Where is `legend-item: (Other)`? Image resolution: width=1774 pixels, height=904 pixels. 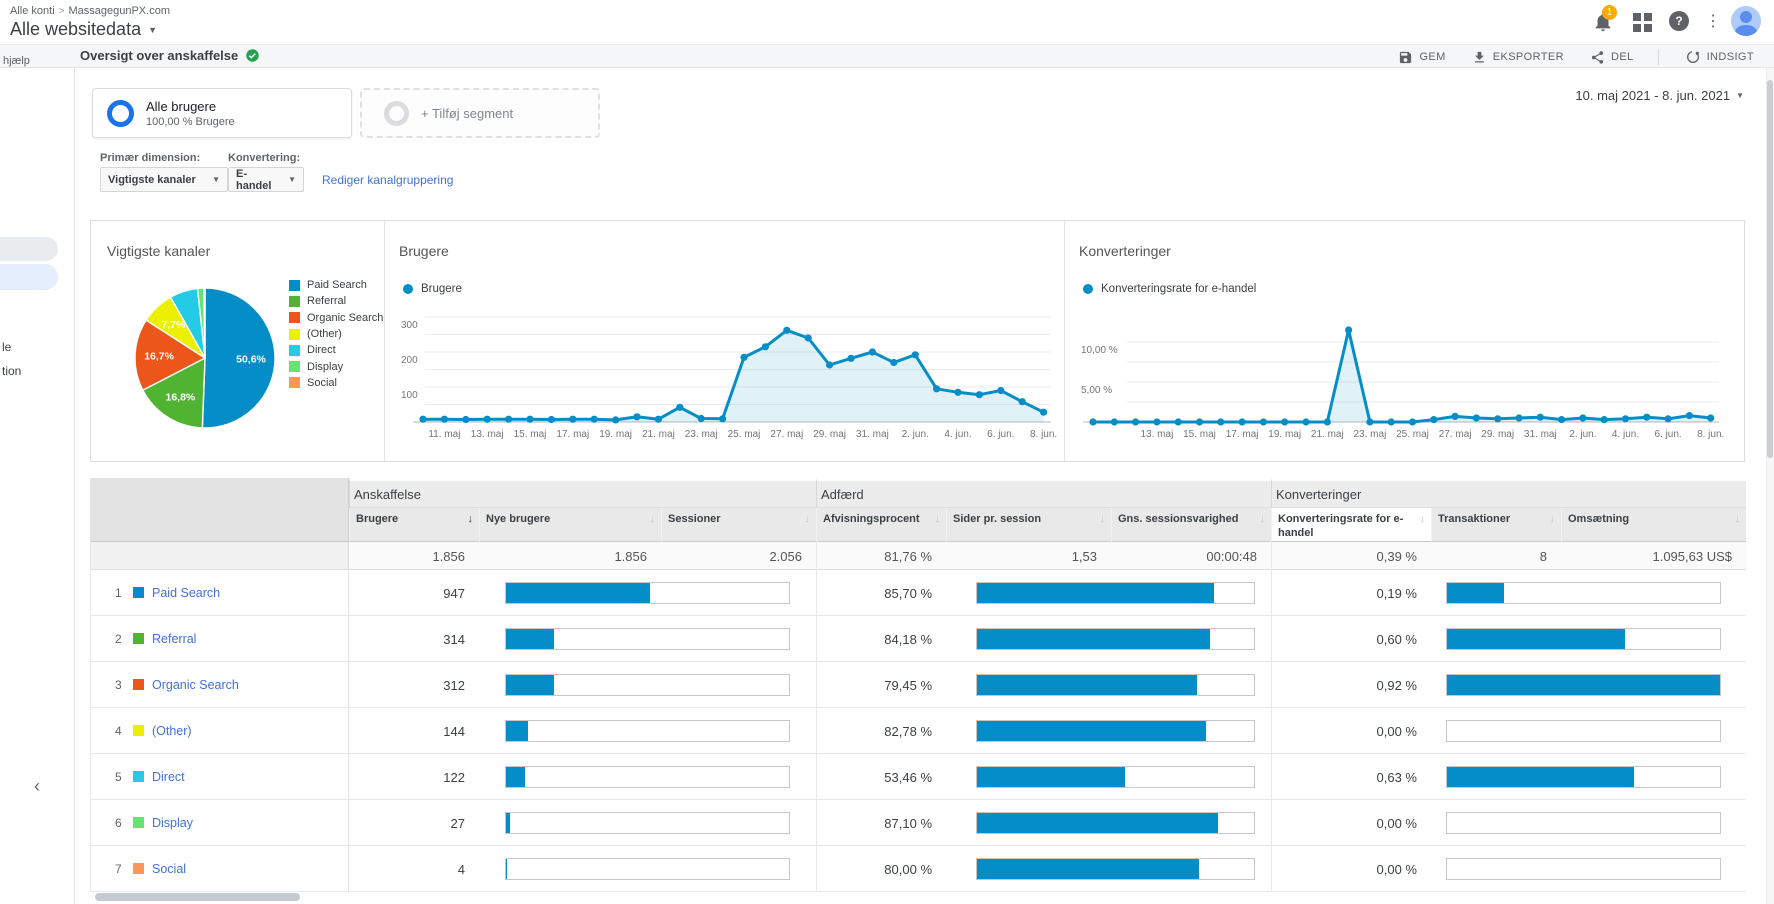 legend-item: (Other) is located at coordinates (336, 334).